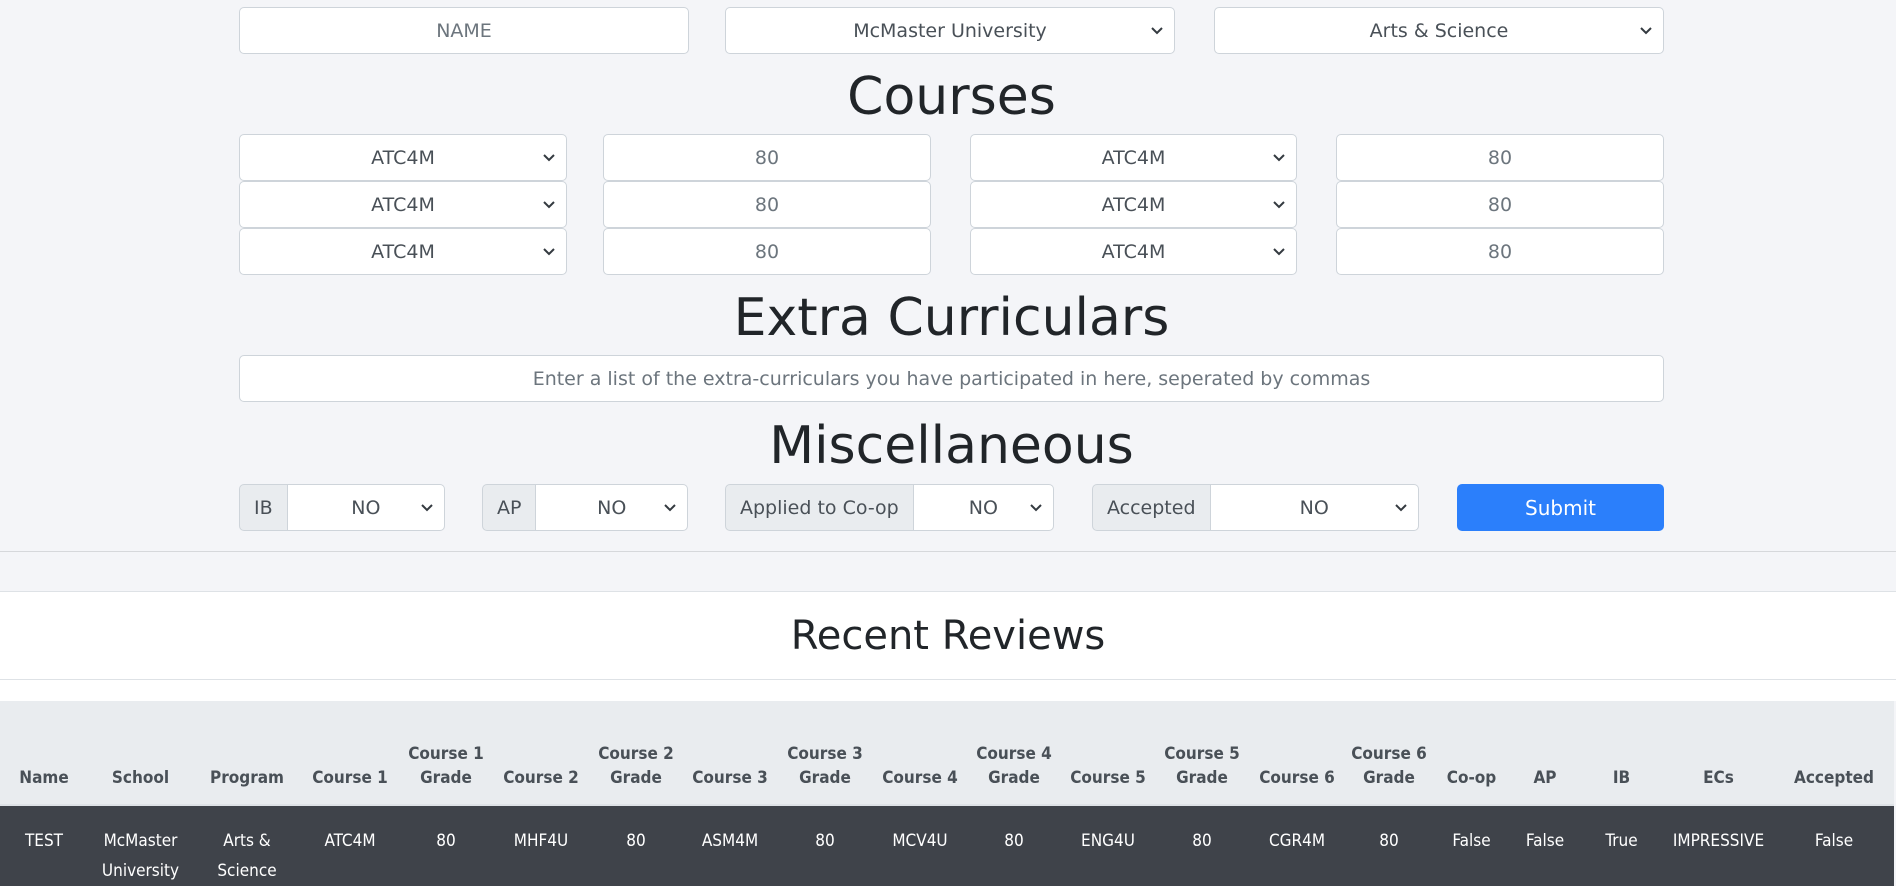  I want to click on ap-value: NO, so click(612, 507).